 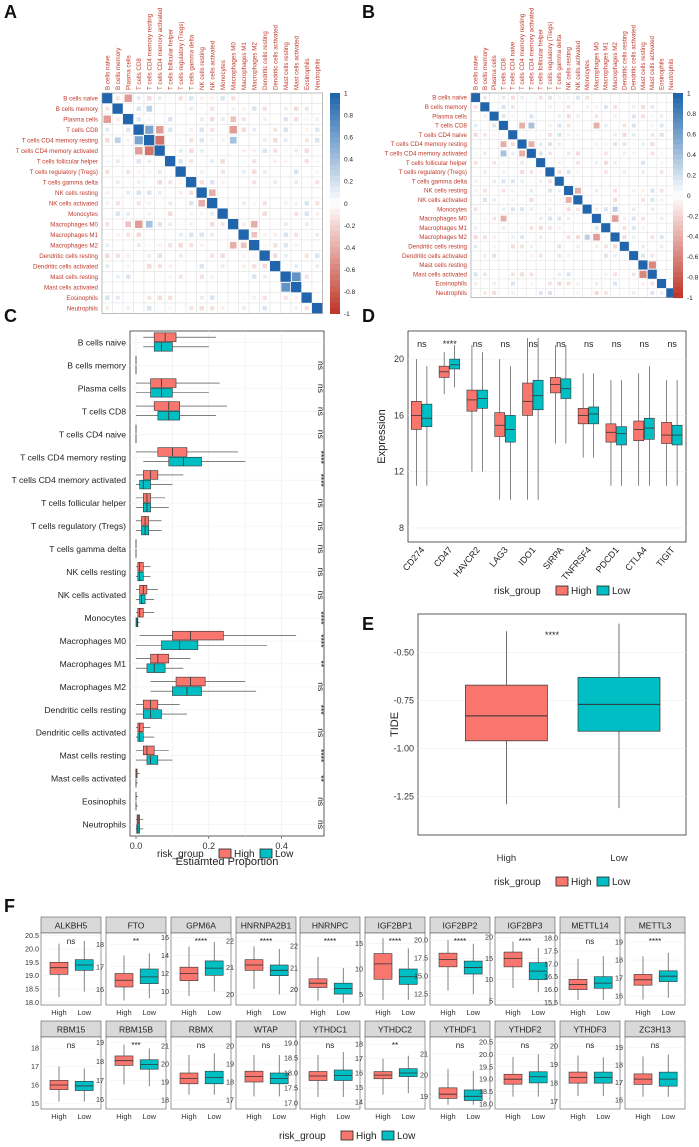 I want to click on significance-label: ****, so click(x=321, y=481).